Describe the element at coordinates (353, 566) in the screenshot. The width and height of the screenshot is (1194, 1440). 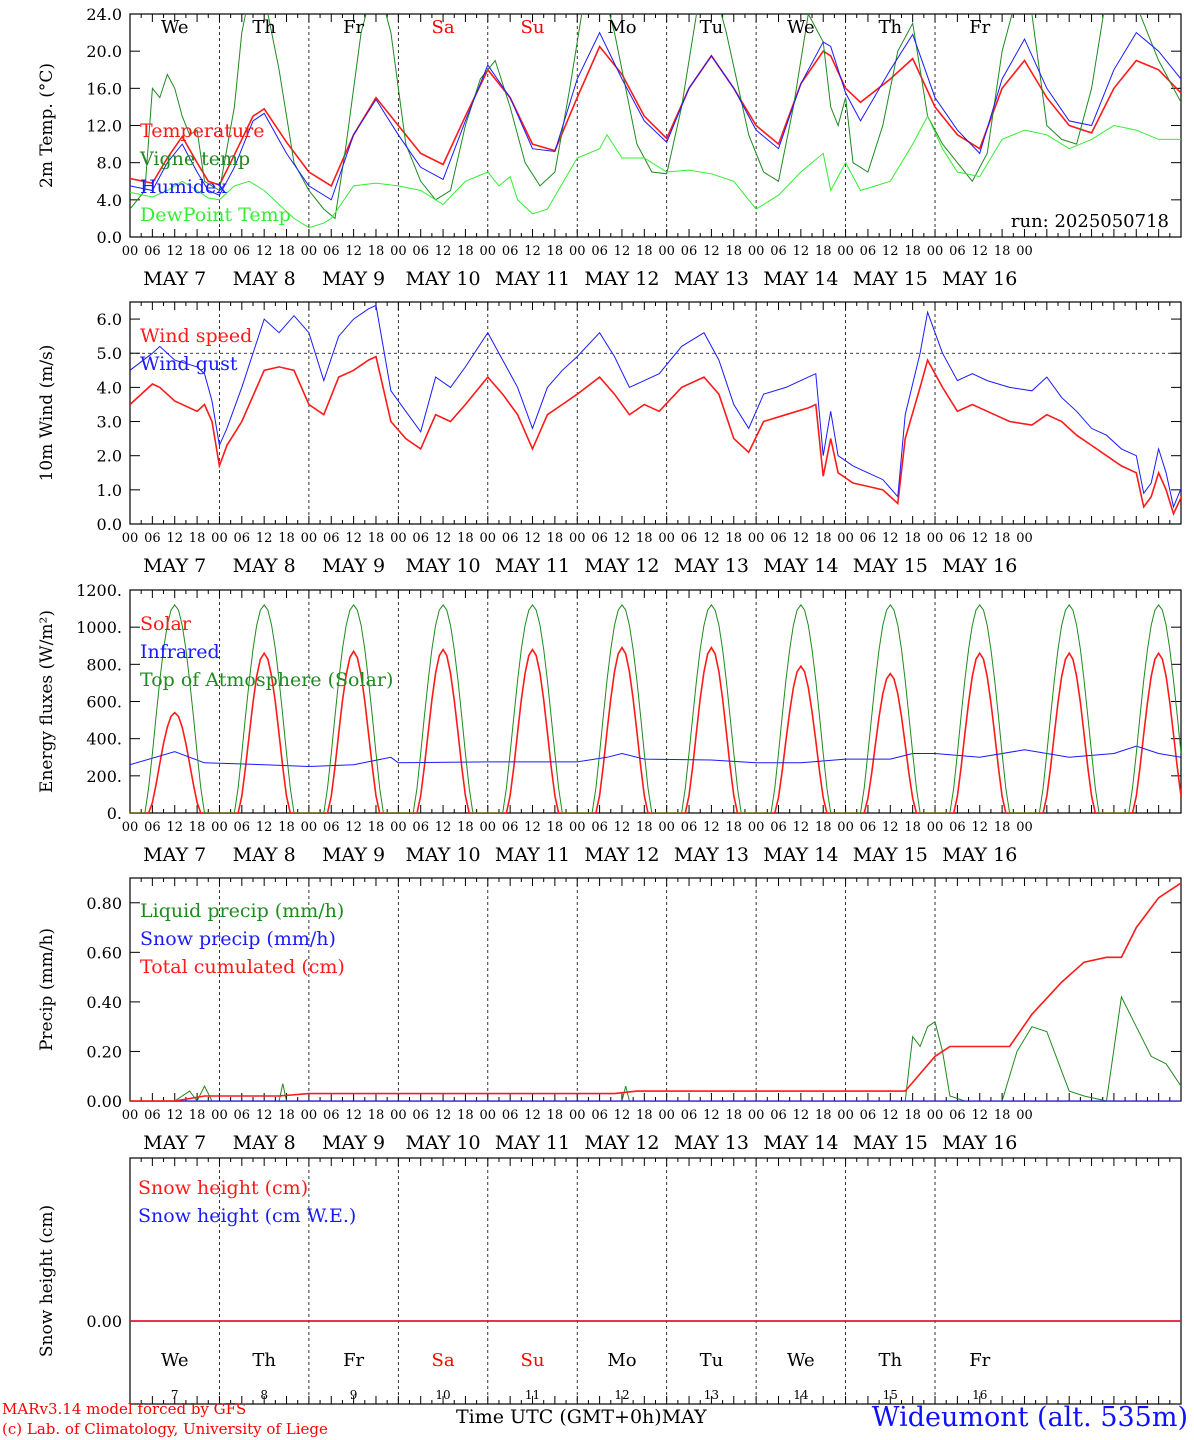
I see `date-label: MAY 9` at that location.